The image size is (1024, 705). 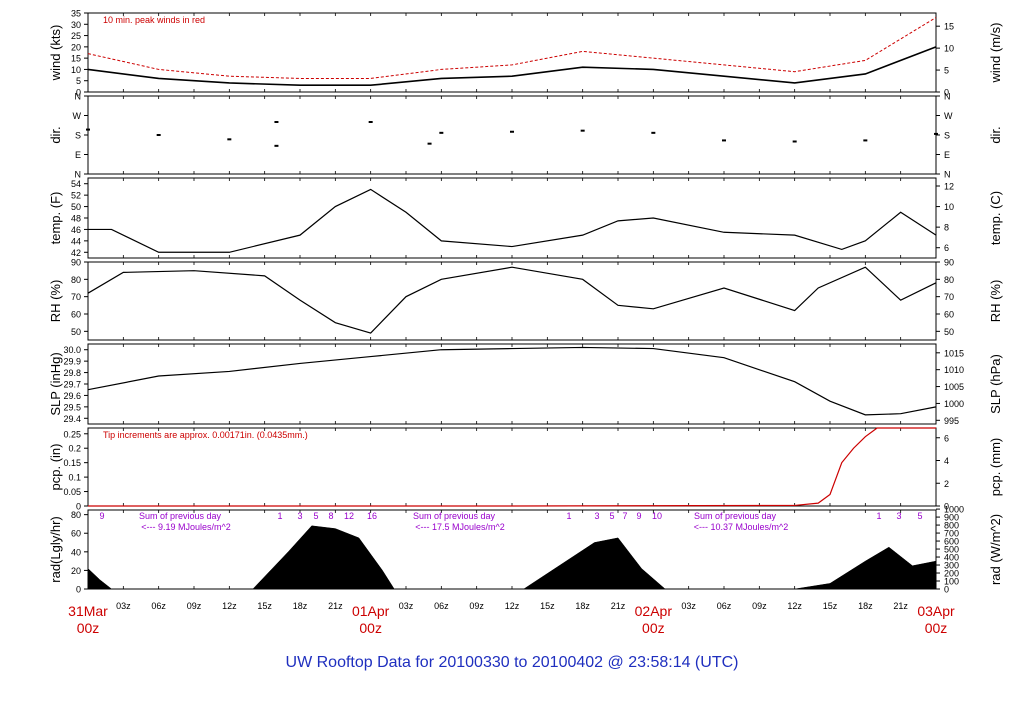 I want to click on pcp-right-axis-label: pcp. (mm), so click(x=995, y=467).